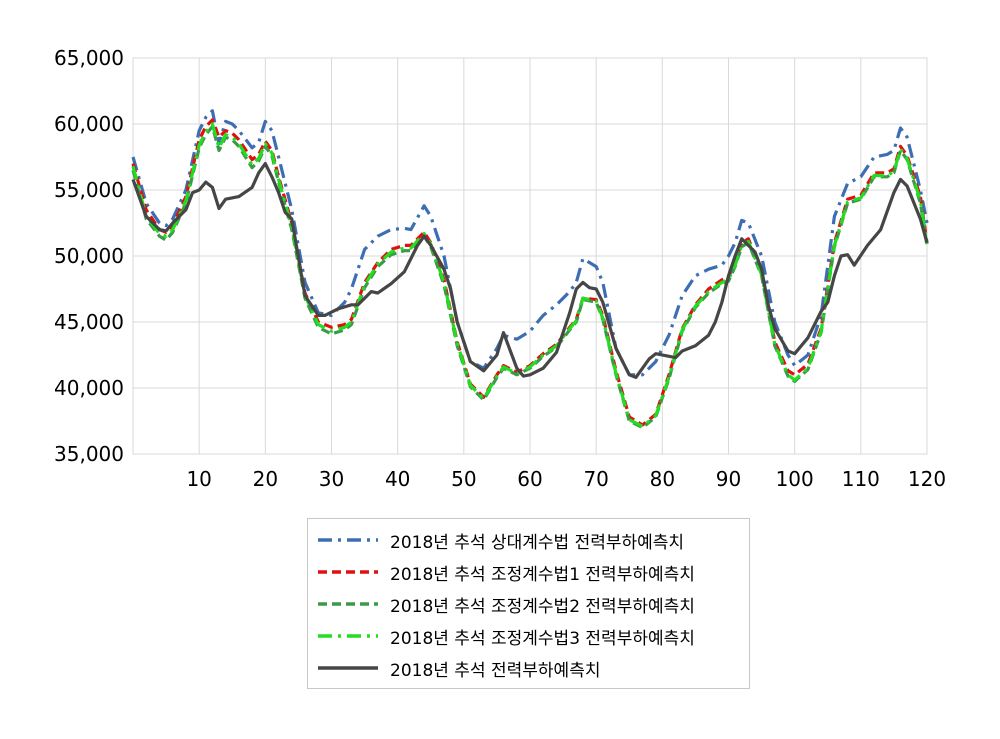 This screenshot has height=739, width=1000. I want to click on legend-item: 2018년 추석 조정계수법3 전력부하예측치, so click(505, 636).